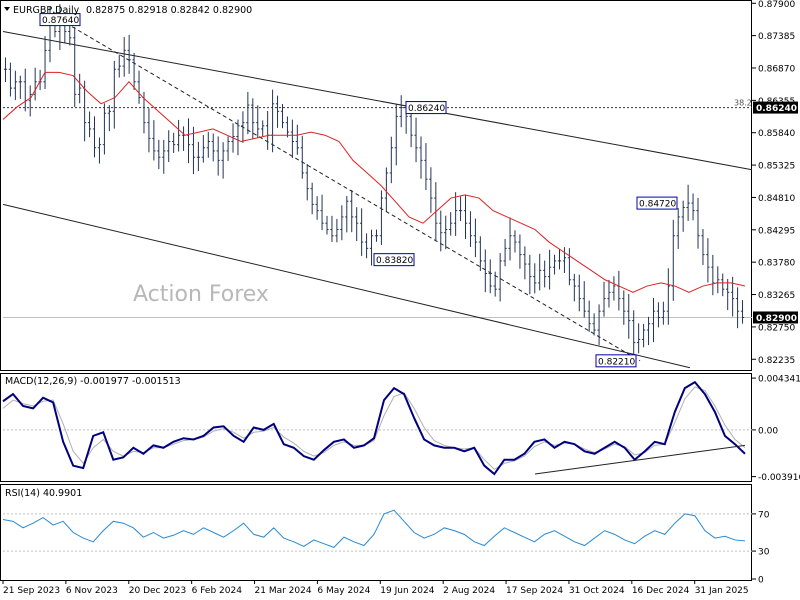 The image size is (800, 600). What do you see at coordinates (776, 69) in the screenshot?
I see `price-tick-label: 0.86870` at bounding box center [776, 69].